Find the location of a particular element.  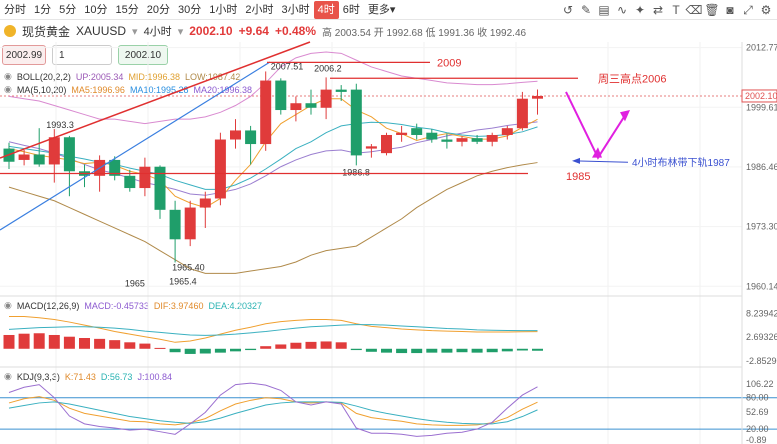

boll-mid-value: MID:1996.38 is located at coordinates (154, 76).